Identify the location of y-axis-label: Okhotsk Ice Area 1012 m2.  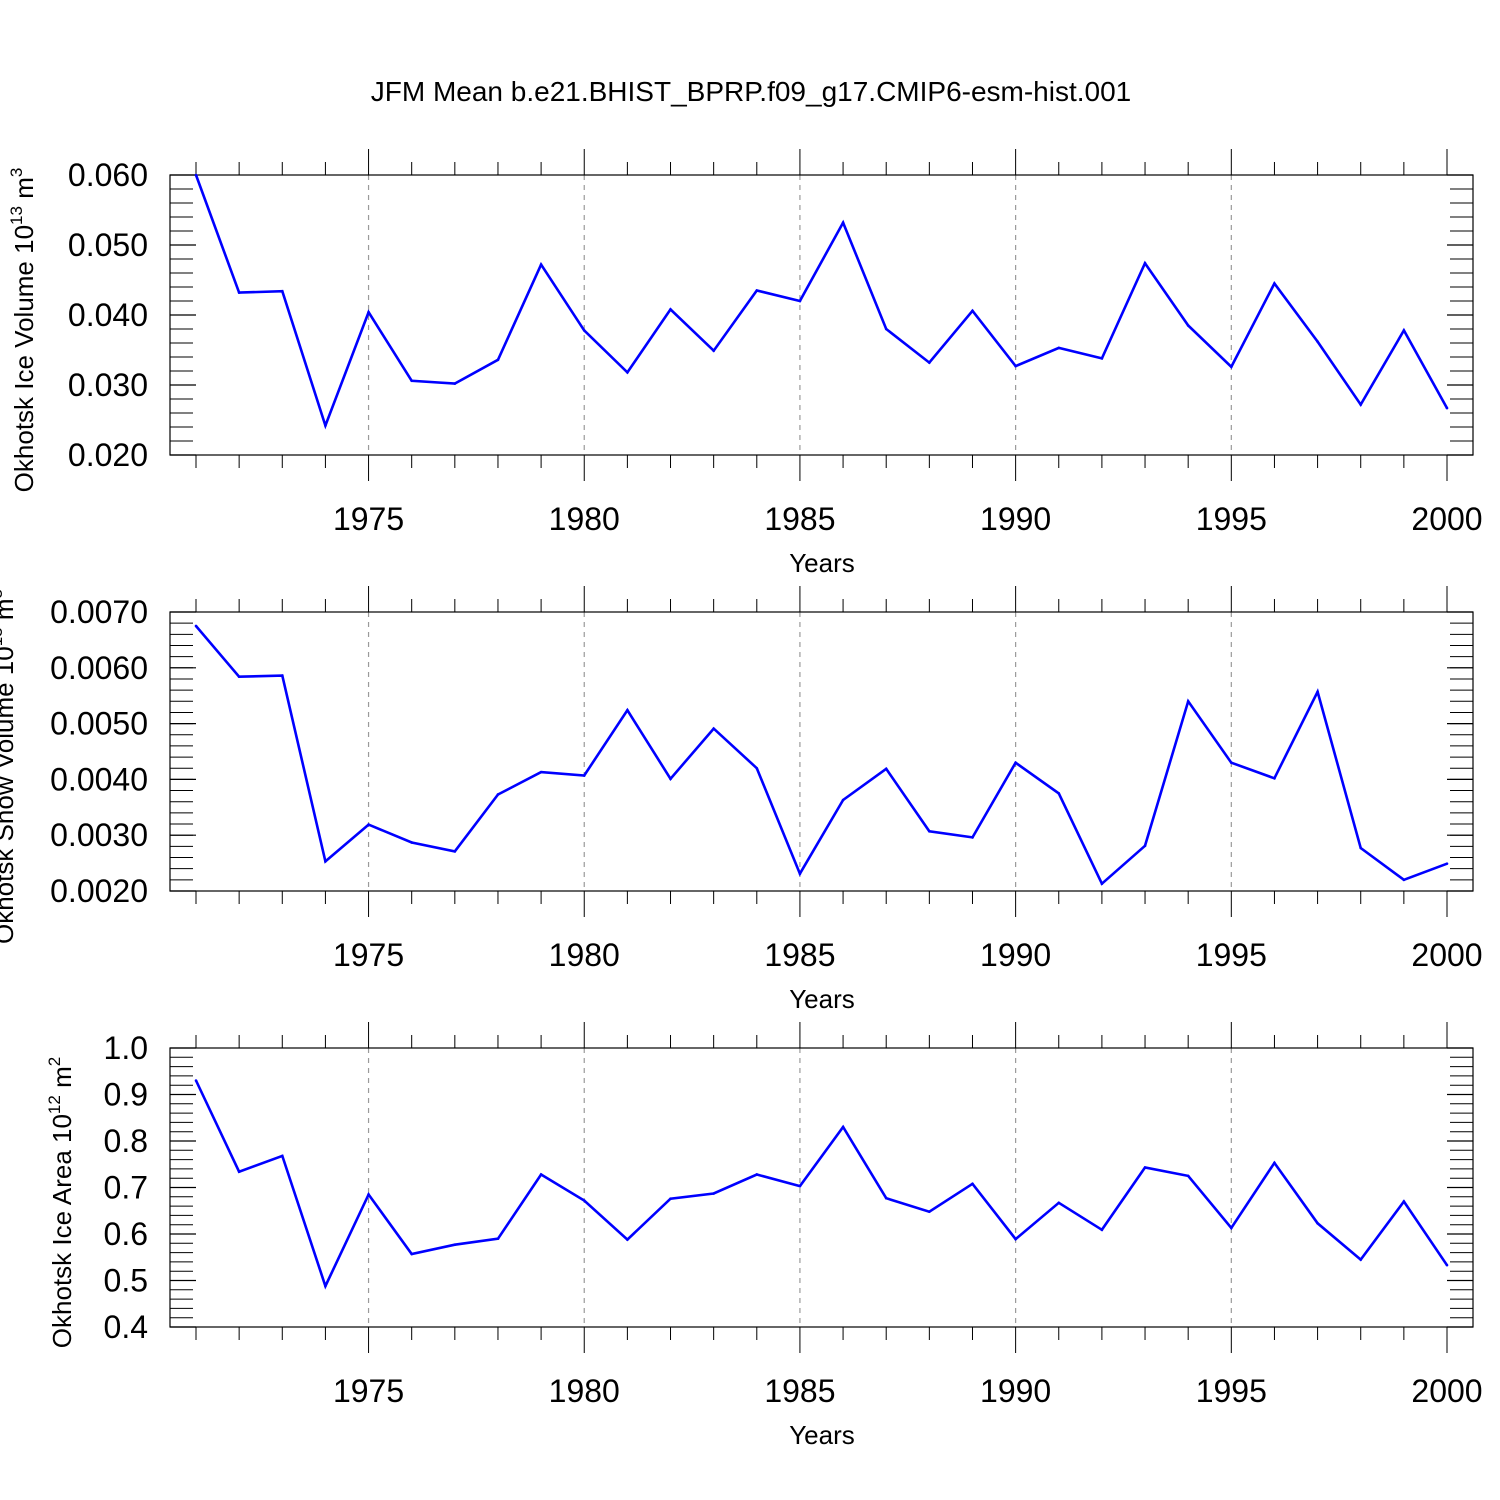
(61, 1202).